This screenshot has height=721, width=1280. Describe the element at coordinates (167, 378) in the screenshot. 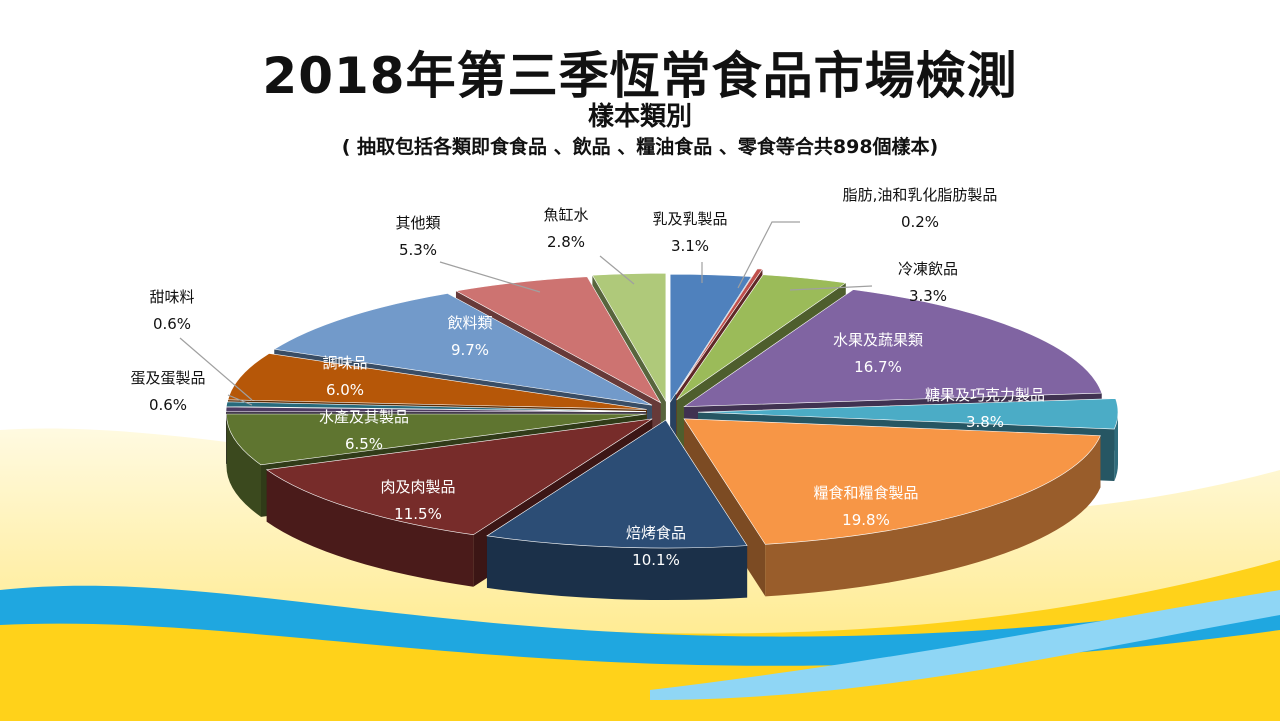

I see `slice-name-label: 蛋及蛋製品` at that location.